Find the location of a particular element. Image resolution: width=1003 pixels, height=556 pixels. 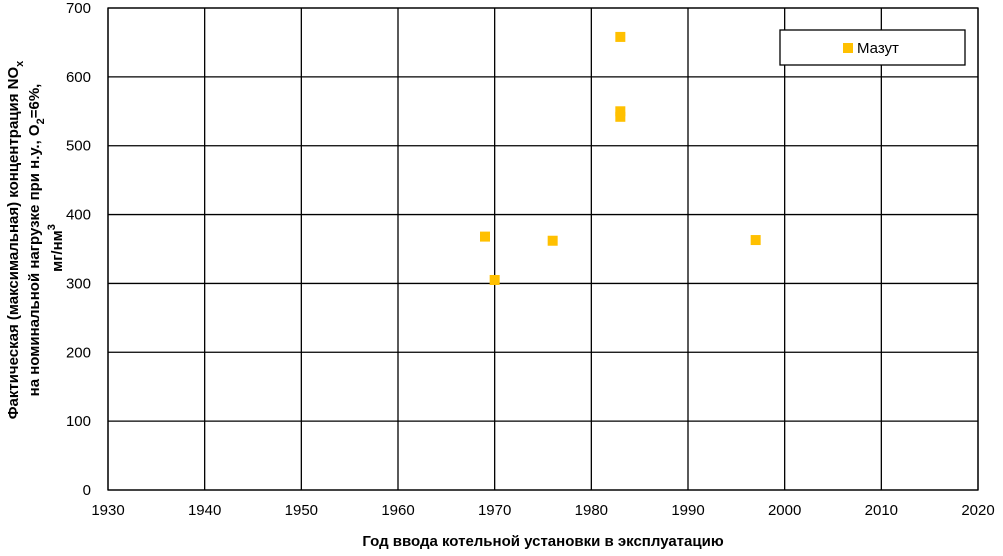

y-axis-label: мг/нм3 is located at coordinates (56, 248).